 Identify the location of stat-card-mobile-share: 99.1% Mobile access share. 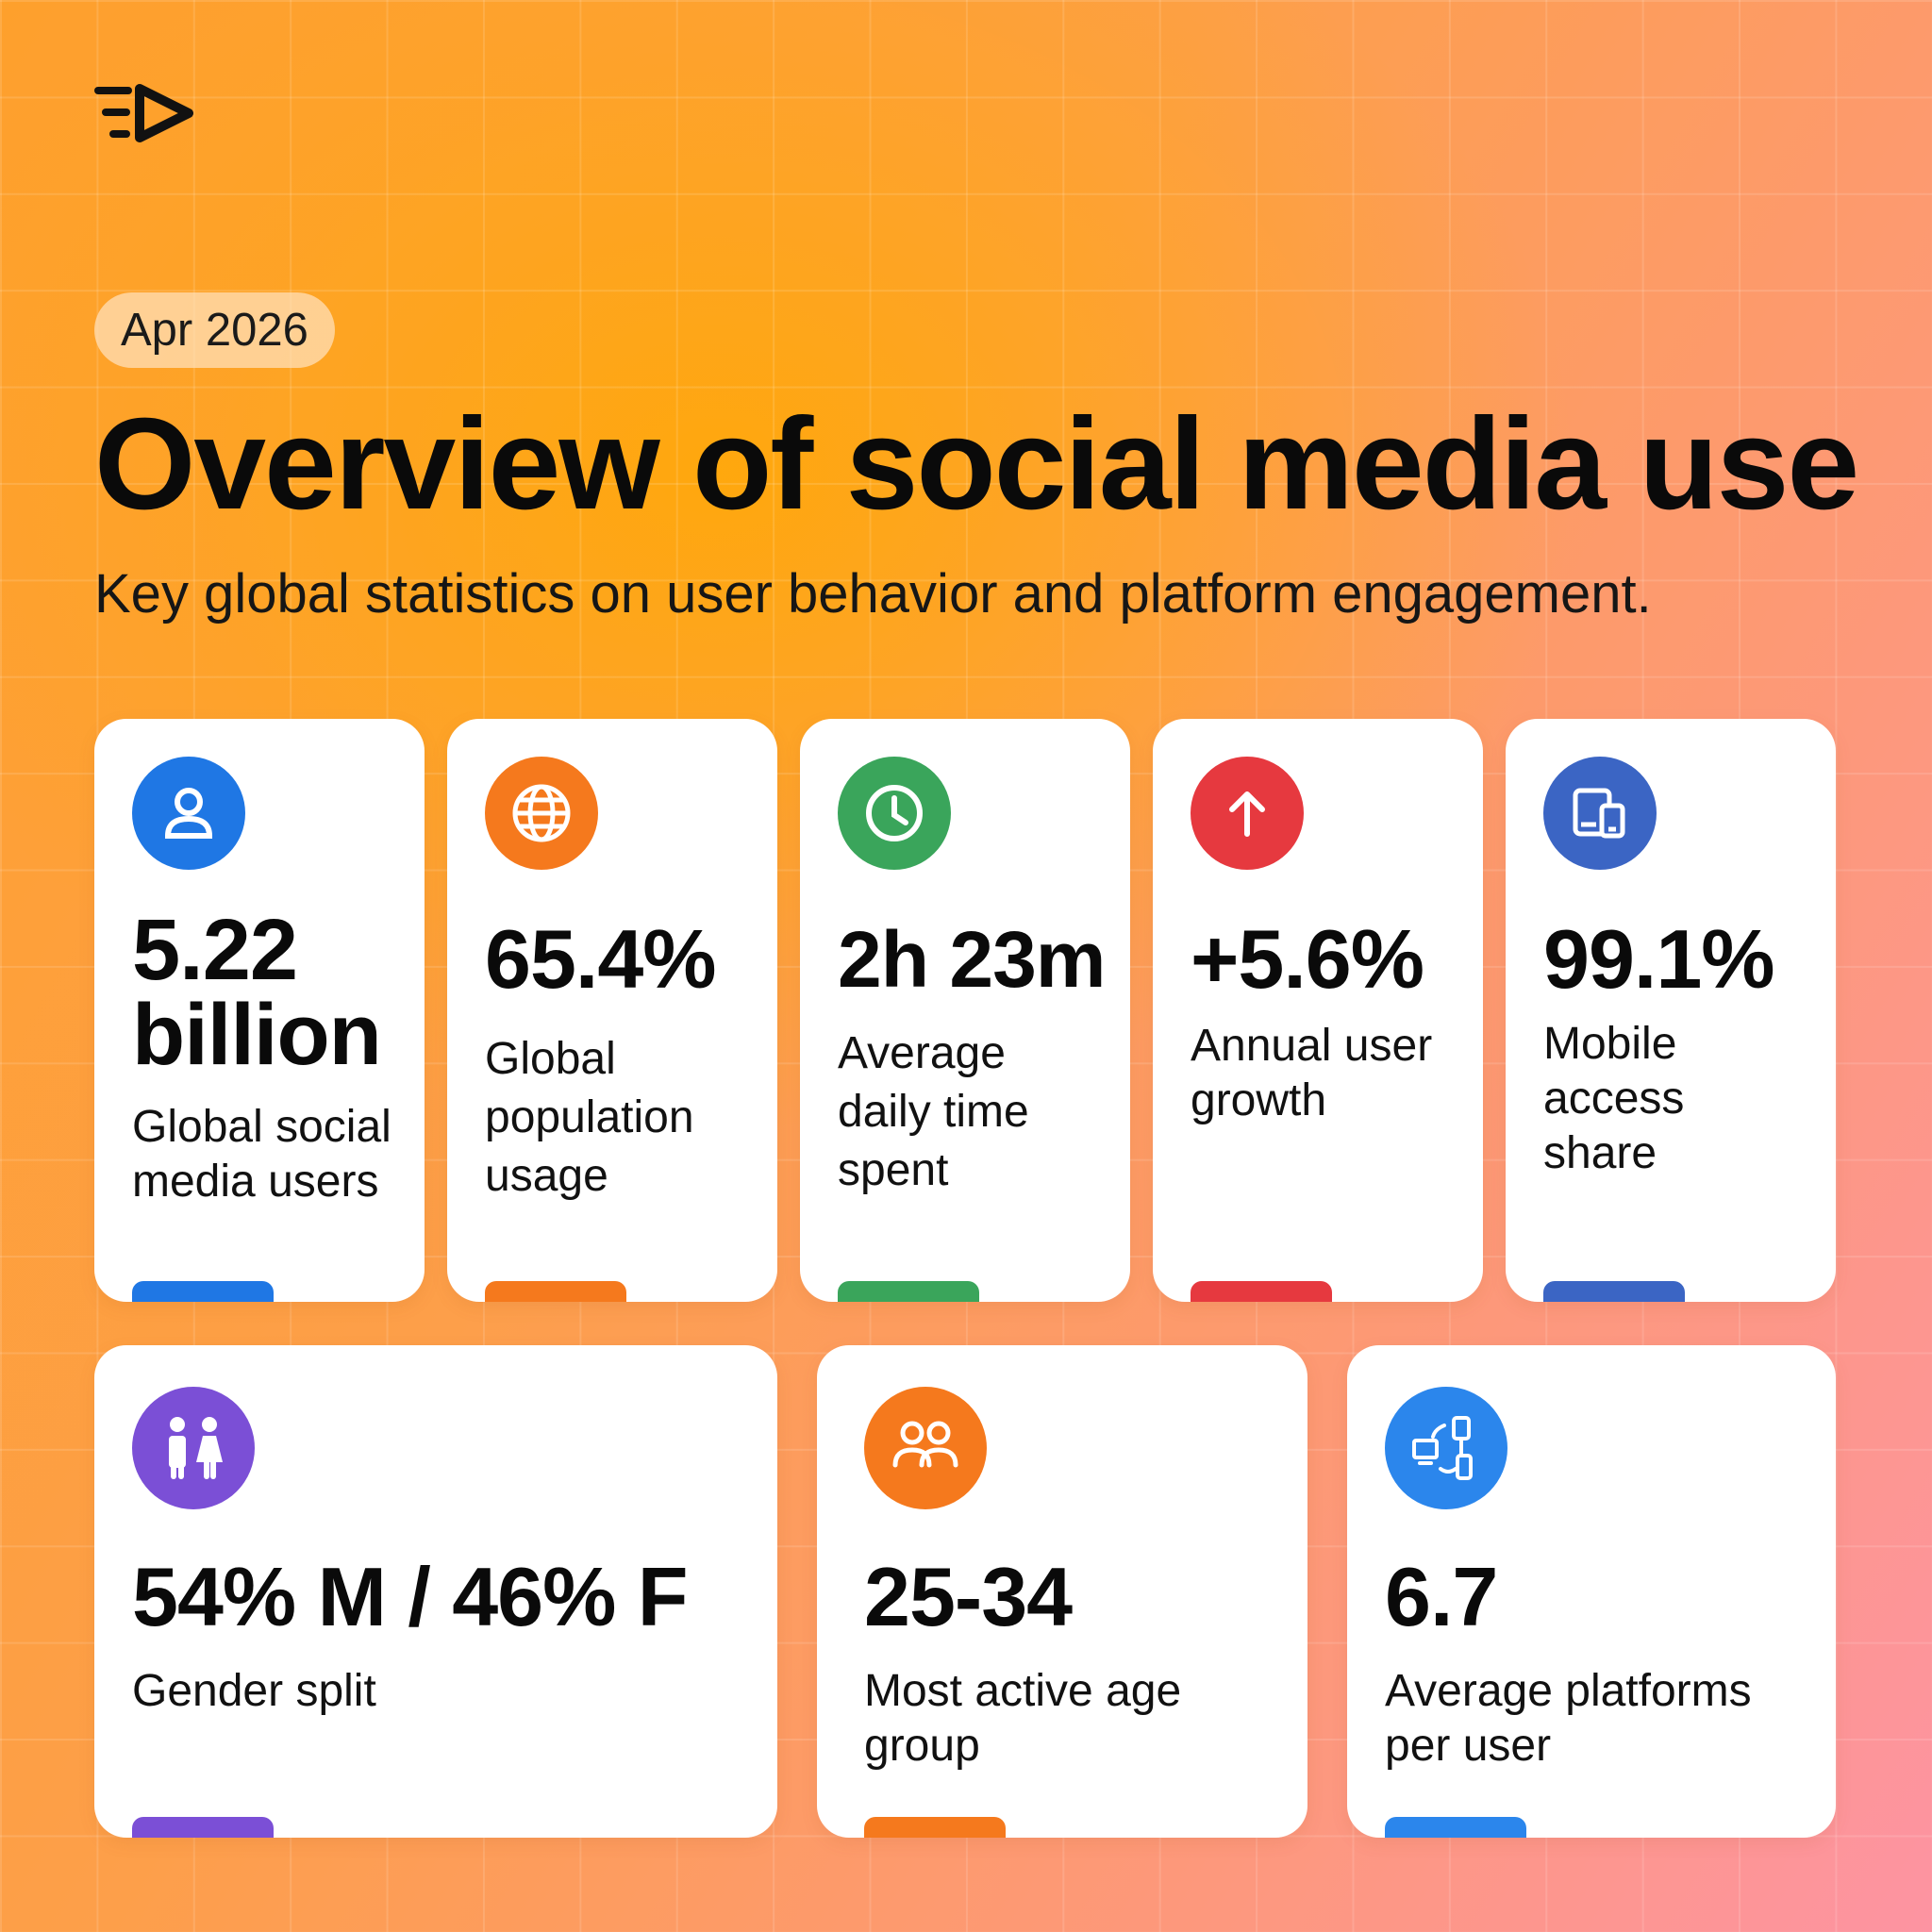
(1671, 1011).